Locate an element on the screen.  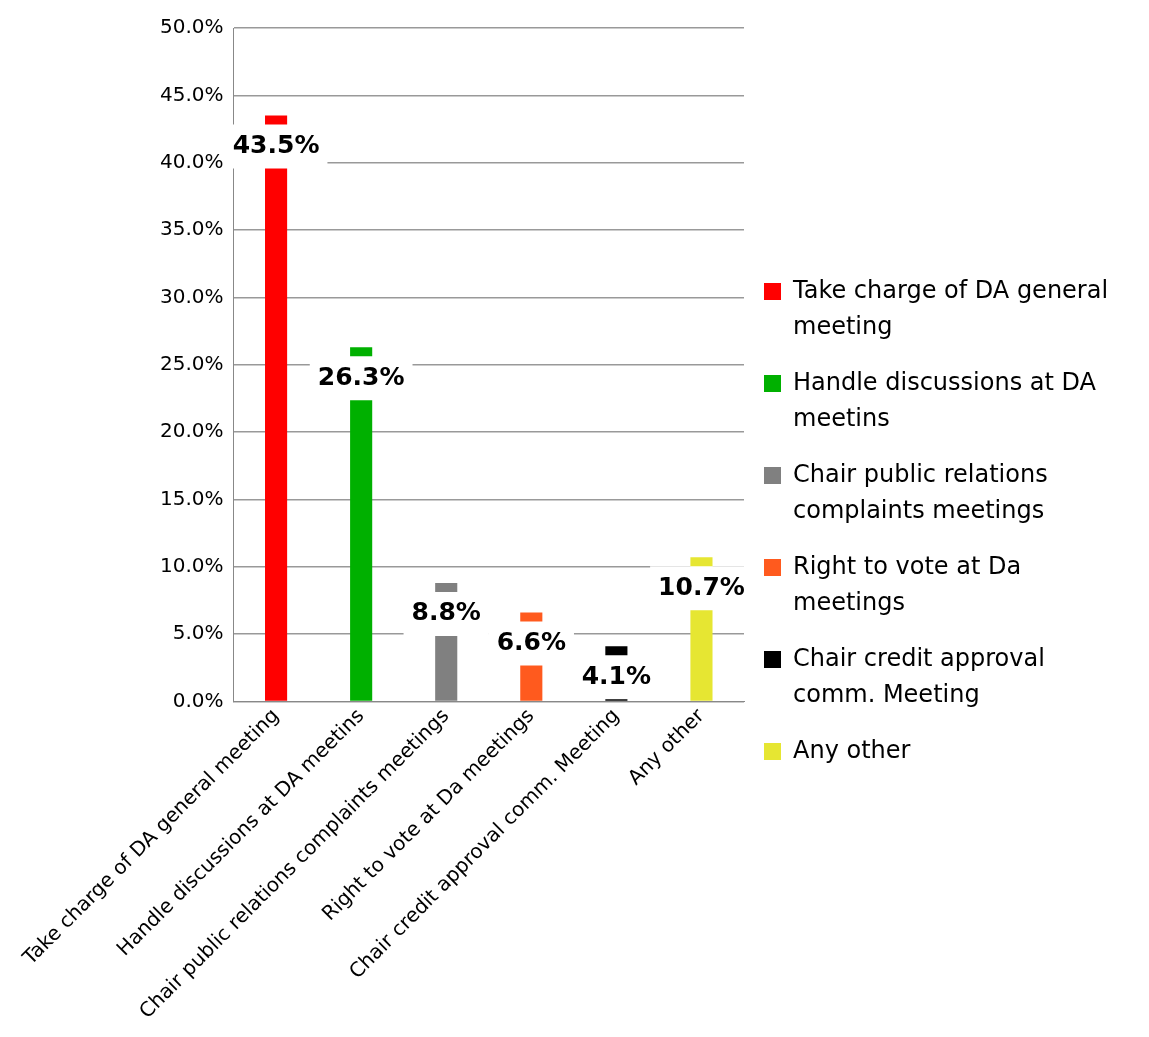
y-tick-label: 15.0% is located at coordinates (191, 497).